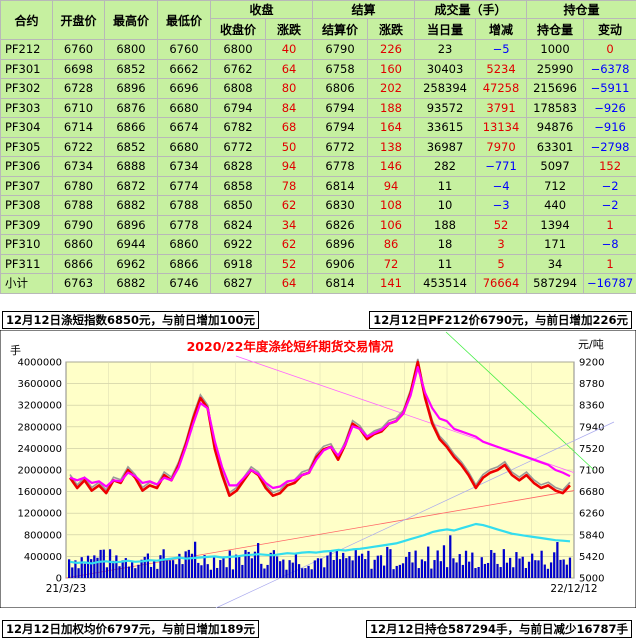  I want to click on table-cell: 18, so click(445, 244).